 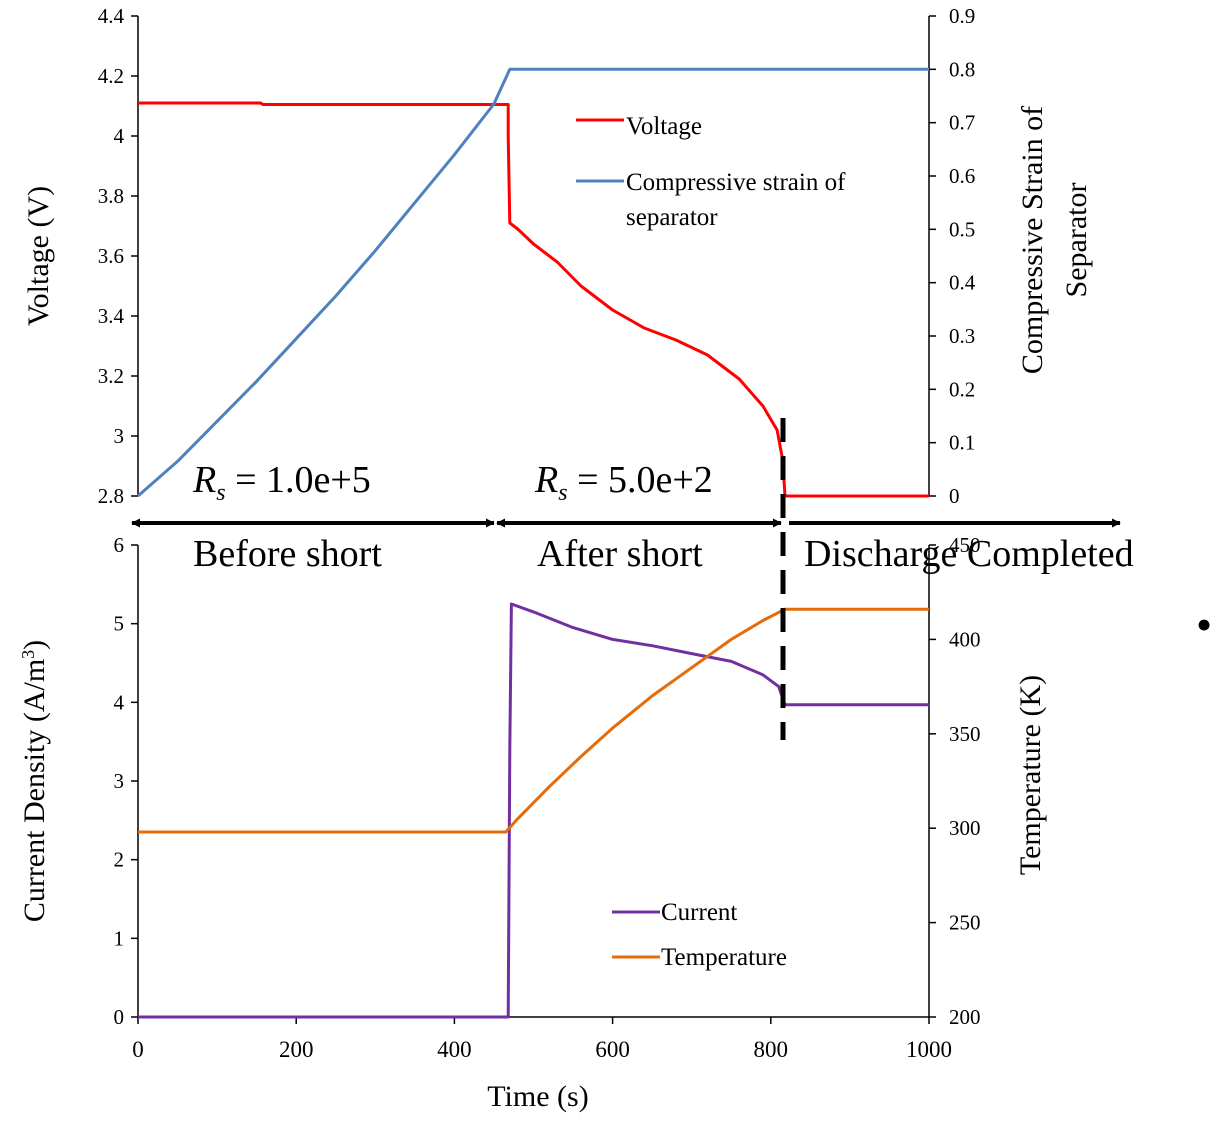 I want to click on top-legend: Voltage Compressive strain of separator, so click(x=714, y=172).